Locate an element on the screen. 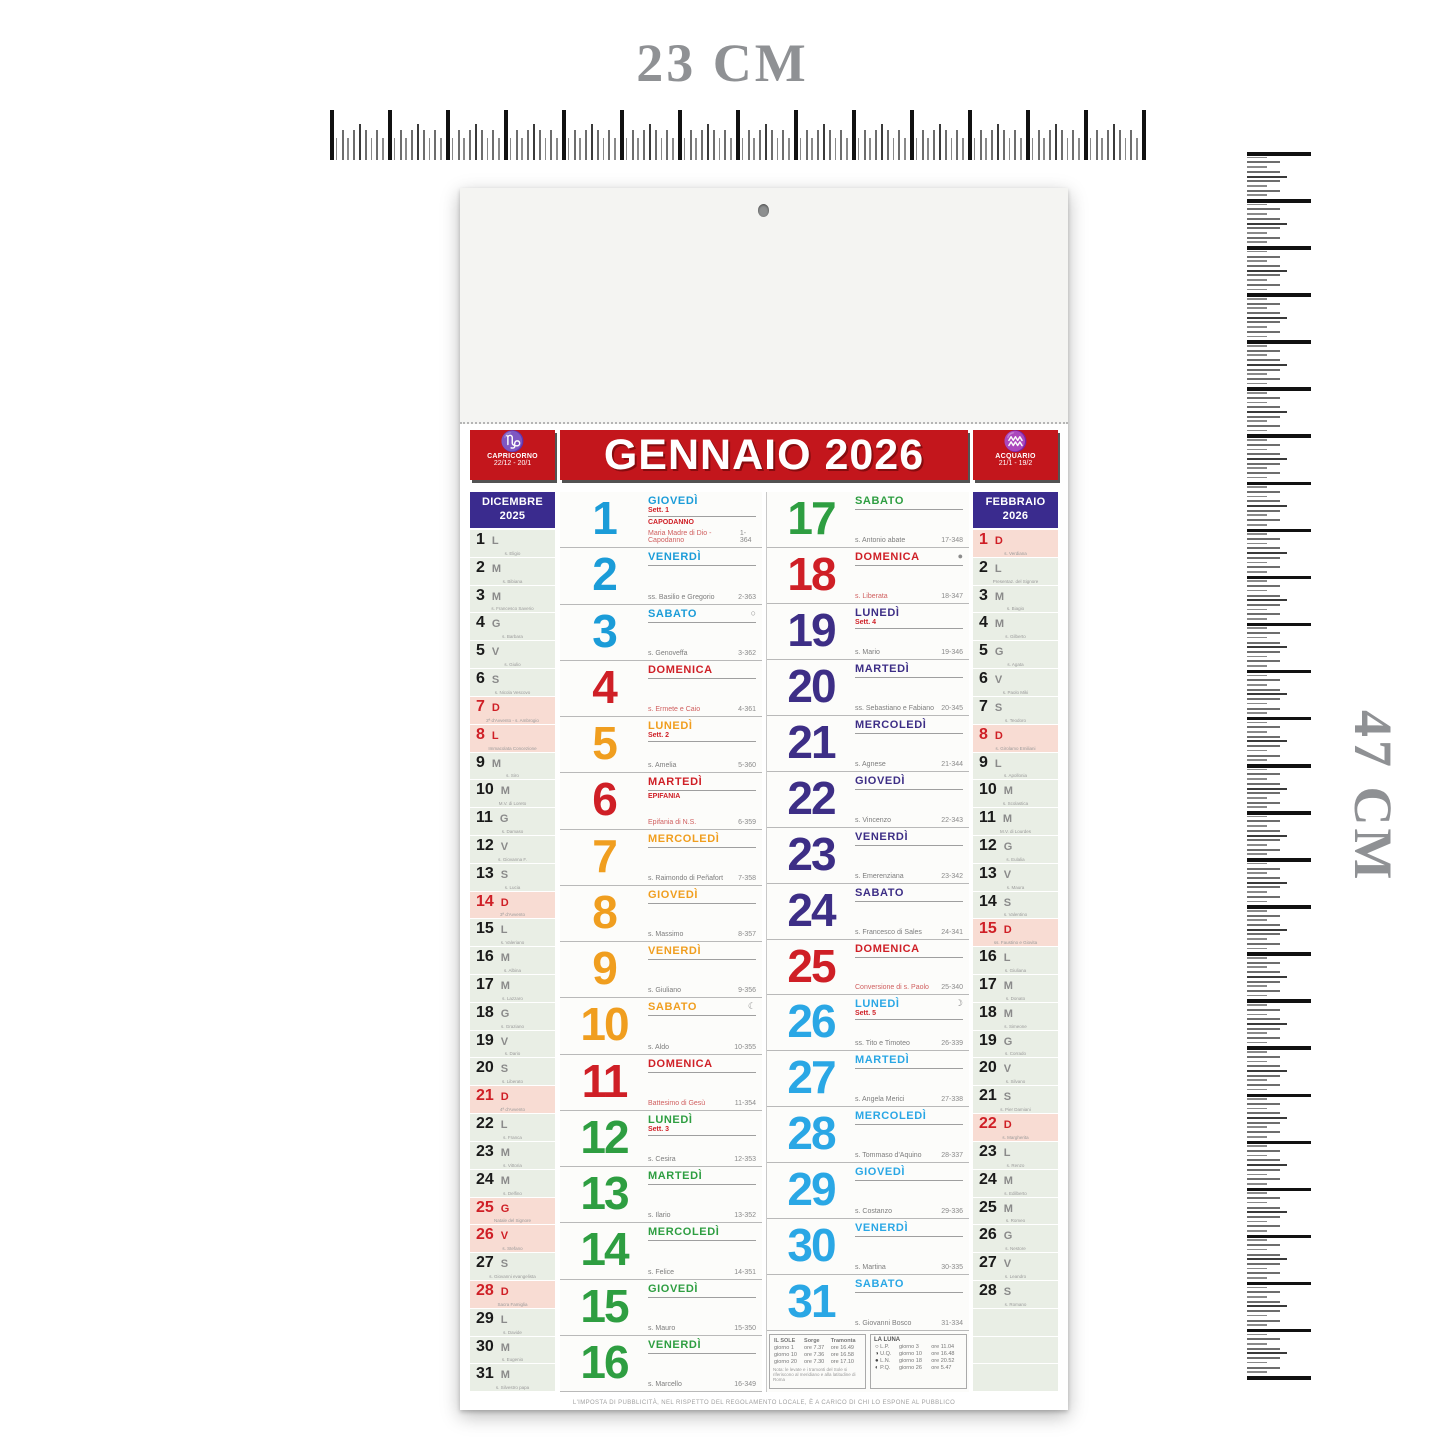 The width and height of the screenshot is (1445, 1445). day-row-16: 16 VENERDÌ s. Marcello 16-349 is located at coordinates (661, 1363).